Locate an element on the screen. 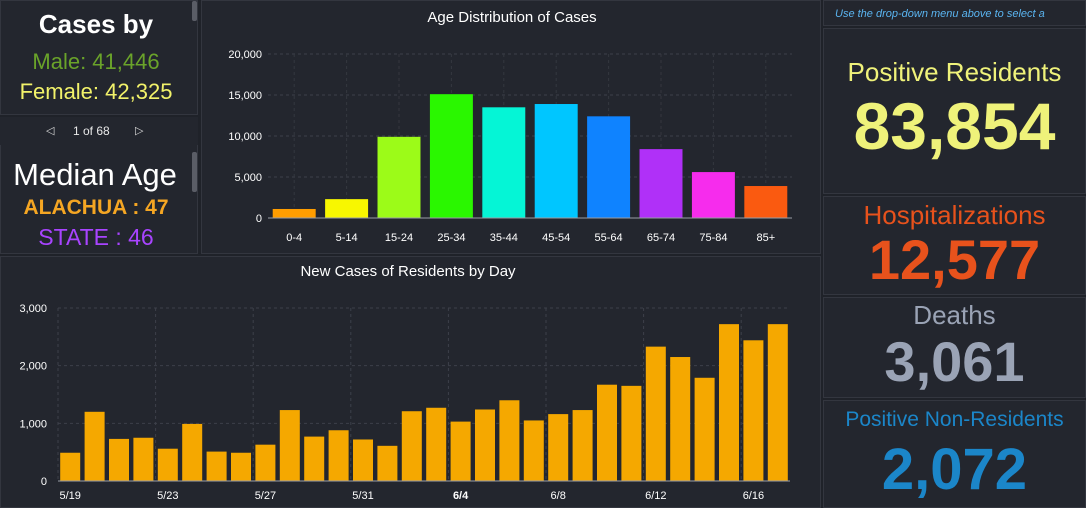 Image resolution: width=1086 pixels, height=508 pixels. y-tick-label: 5,000 is located at coordinates (248, 178).